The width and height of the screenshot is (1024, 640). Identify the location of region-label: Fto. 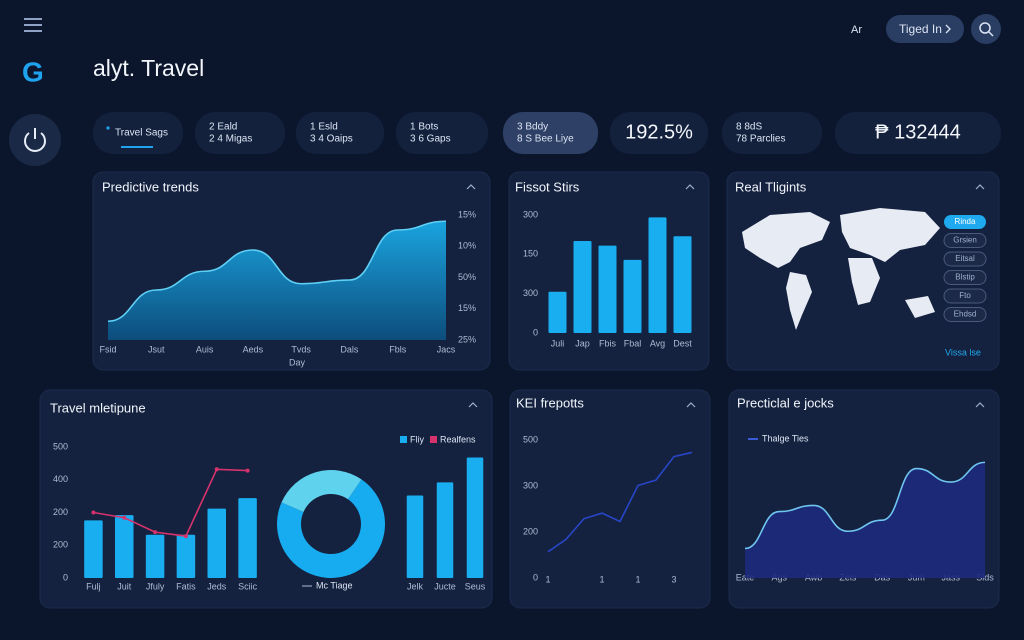
(965, 295).